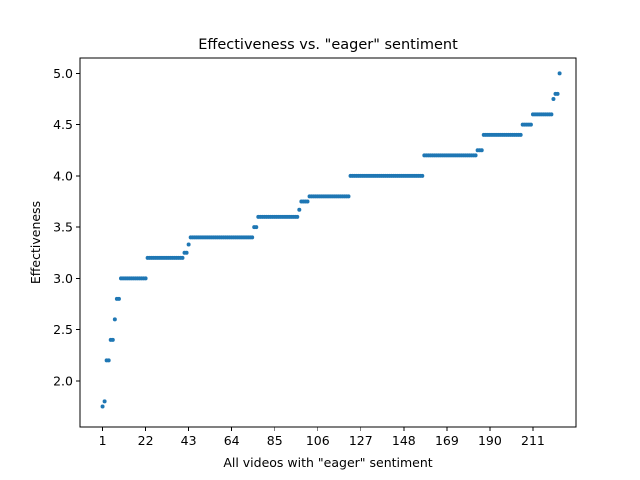 This screenshot has width=640, height=480. What do you see at coordinates (146, 440) in the screenshot?
I see `x-tick-label: 22` at bounding box center [146, 440].